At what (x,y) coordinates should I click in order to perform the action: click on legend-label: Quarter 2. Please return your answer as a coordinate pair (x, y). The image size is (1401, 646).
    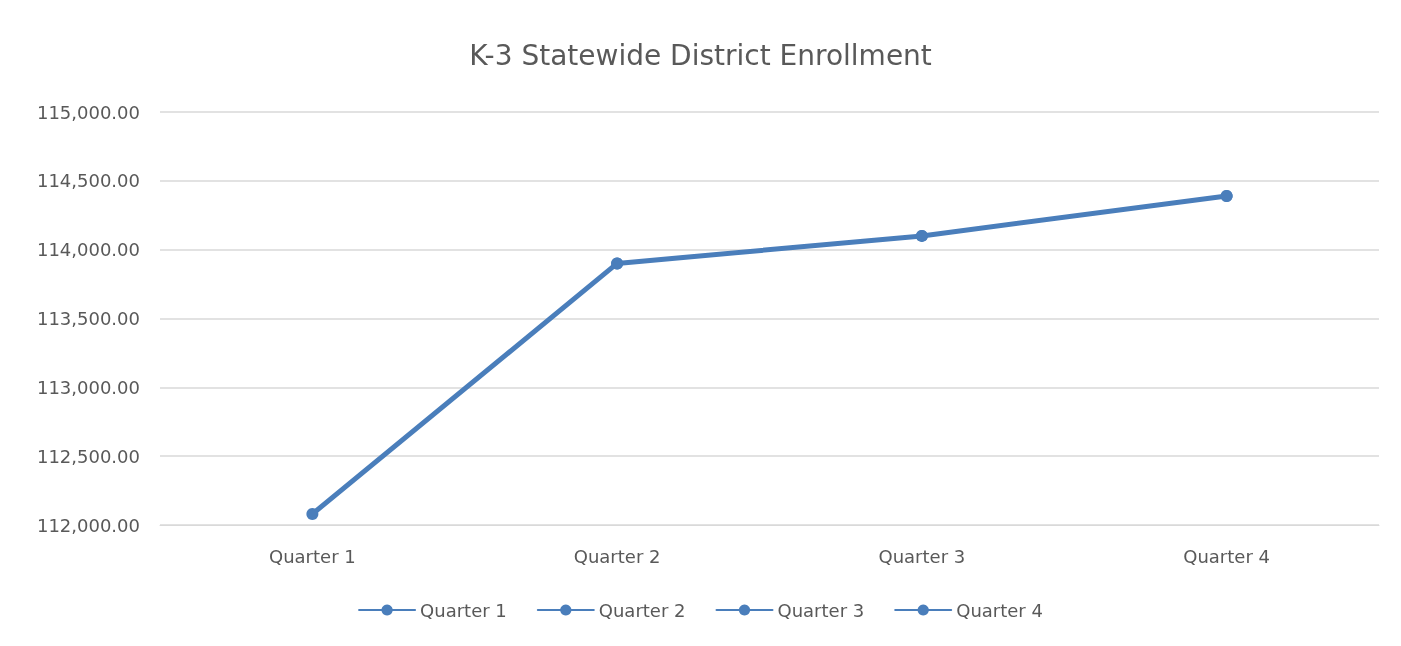
    Looking at the image, I should click on (642, 610).